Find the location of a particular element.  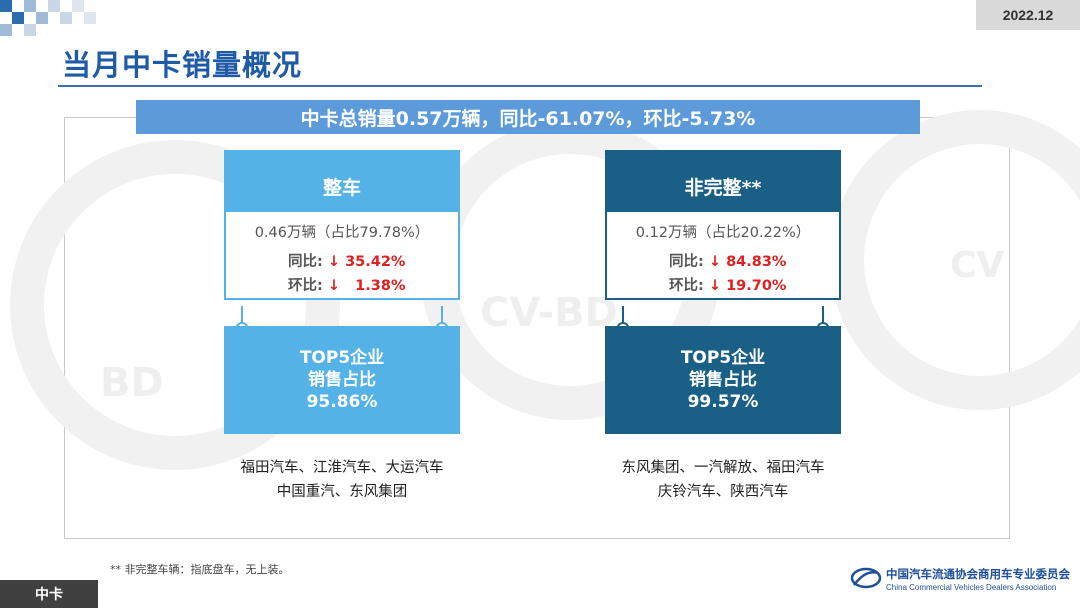

card-complete-vehicle-top5: TOP5企业 销售占比 95.86% is located at coordinates (342, 380).